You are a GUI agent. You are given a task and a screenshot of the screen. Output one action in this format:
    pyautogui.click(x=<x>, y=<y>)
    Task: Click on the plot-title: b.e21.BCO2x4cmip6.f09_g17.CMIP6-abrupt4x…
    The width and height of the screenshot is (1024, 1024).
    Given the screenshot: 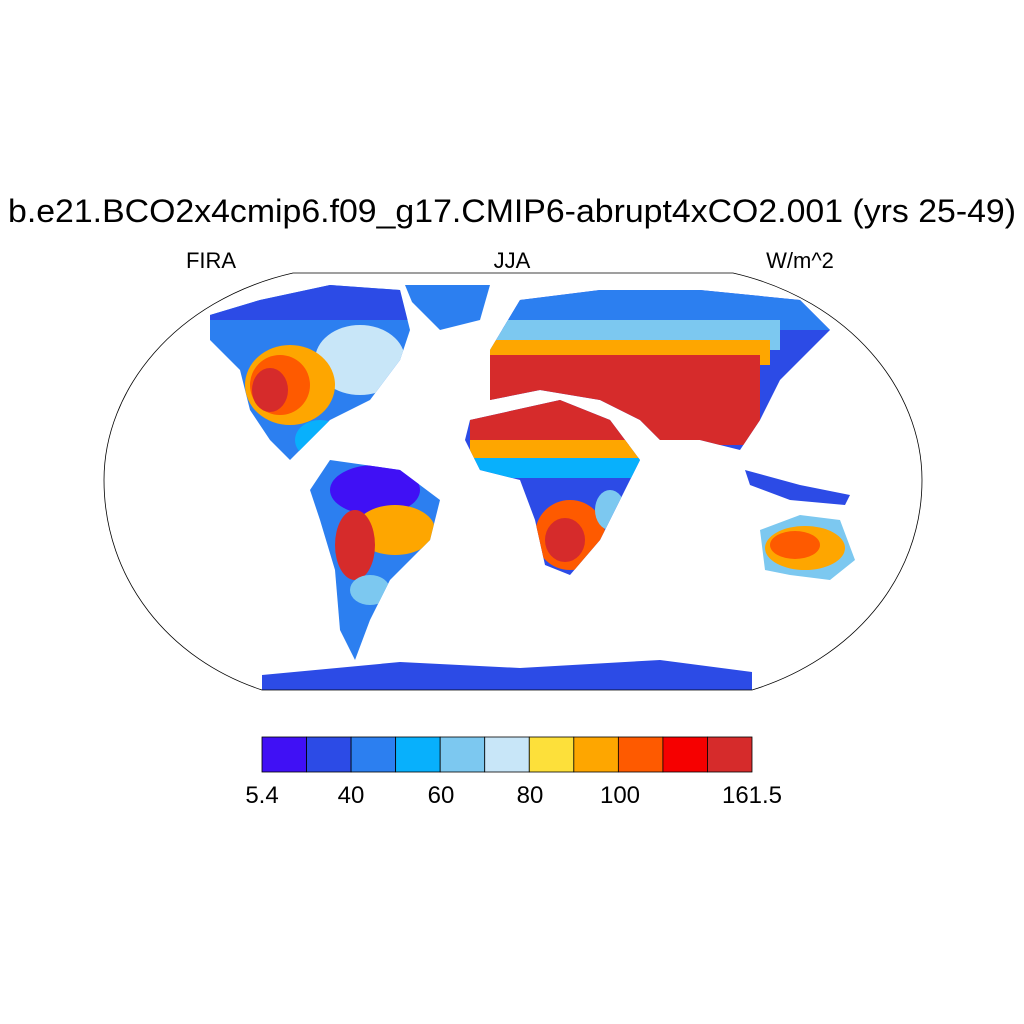 What is the action you would take?
    pyautogui.click(x=512, y=211)
    